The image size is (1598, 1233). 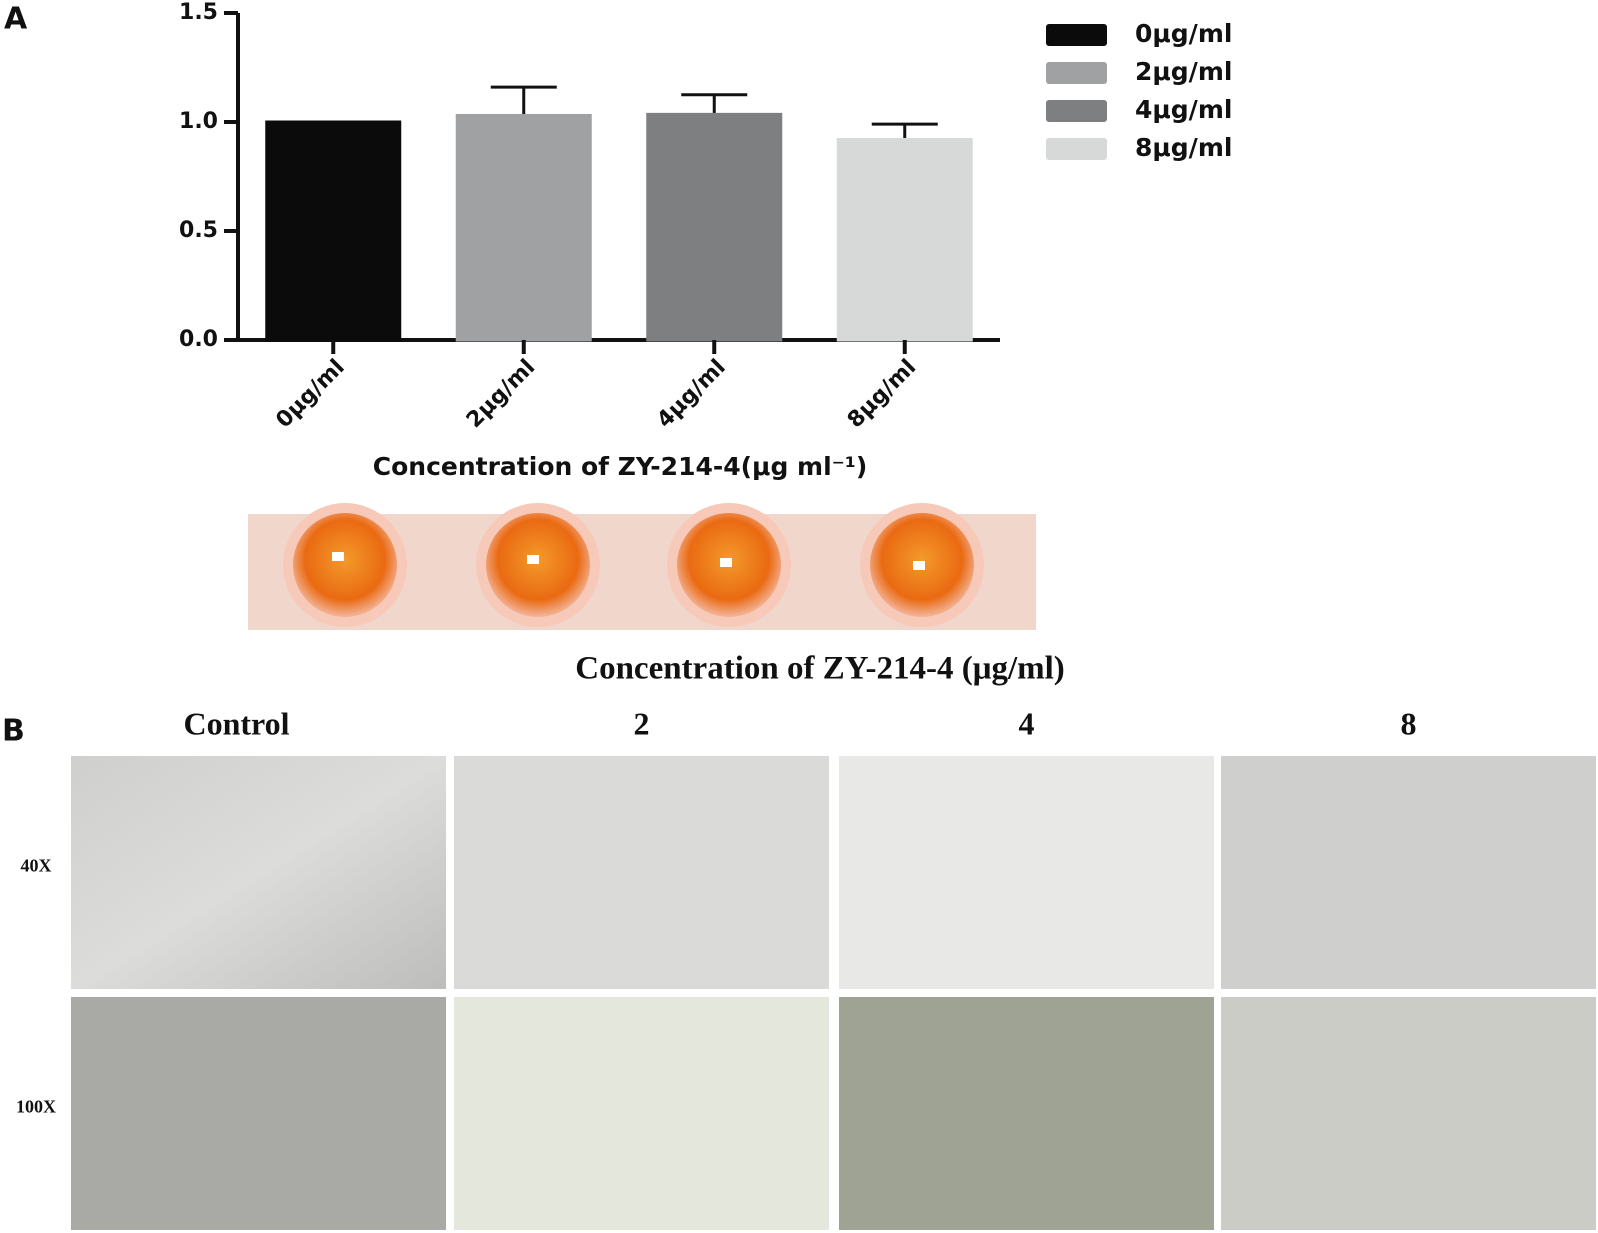 What do you see at coordinates (36, 1107) in the screenshot?
I see `row-label: 100X` at bounding box center [36, 1107].